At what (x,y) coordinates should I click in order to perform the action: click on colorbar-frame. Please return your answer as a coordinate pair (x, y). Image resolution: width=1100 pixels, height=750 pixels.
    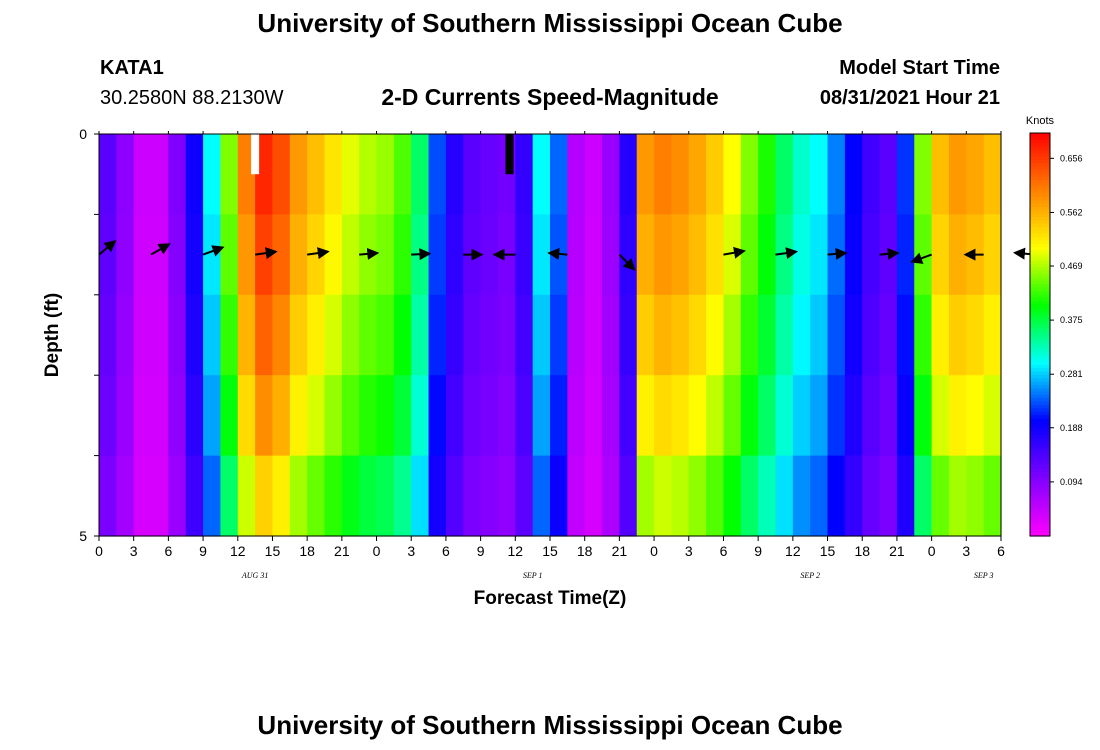
    Looking at the image, I should click on (1040, 334).